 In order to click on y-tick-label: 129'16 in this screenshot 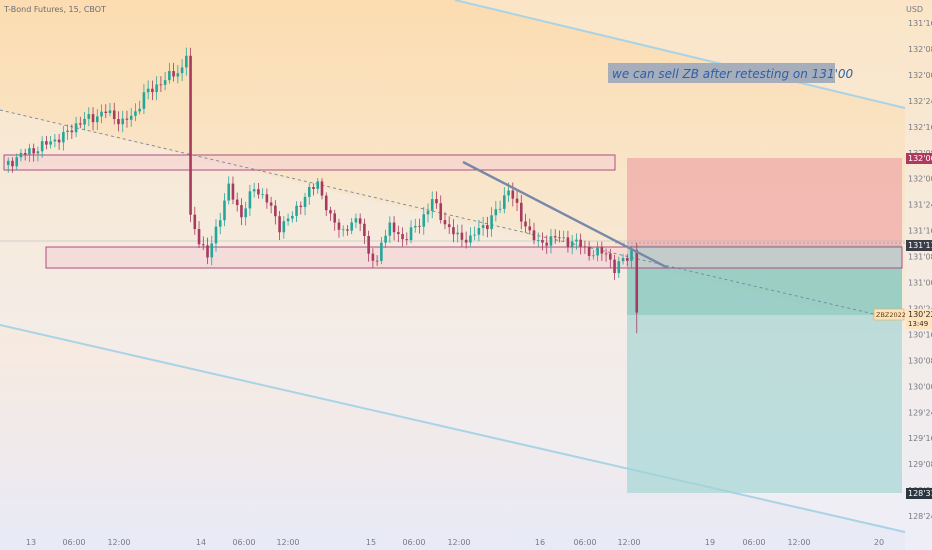, I will do `click(920, 438)`.